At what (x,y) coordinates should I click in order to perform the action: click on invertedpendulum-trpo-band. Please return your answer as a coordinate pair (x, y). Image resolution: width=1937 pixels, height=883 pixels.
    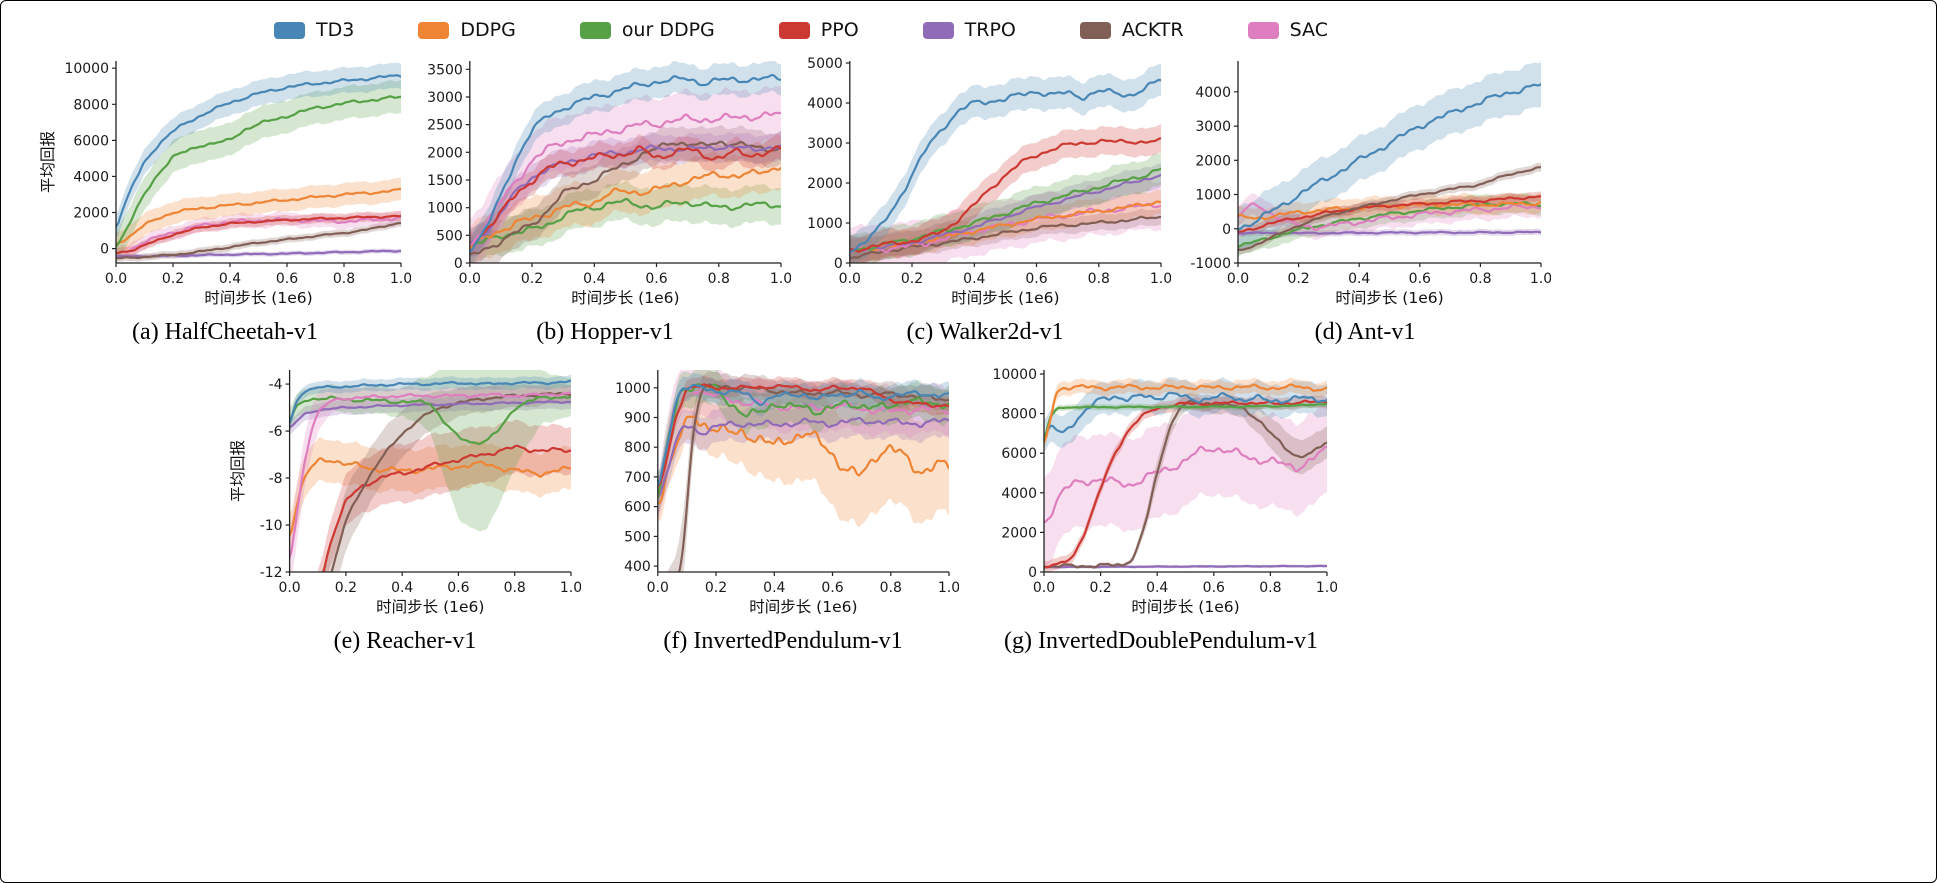
    Looking at the image, I should click on (803, 457).